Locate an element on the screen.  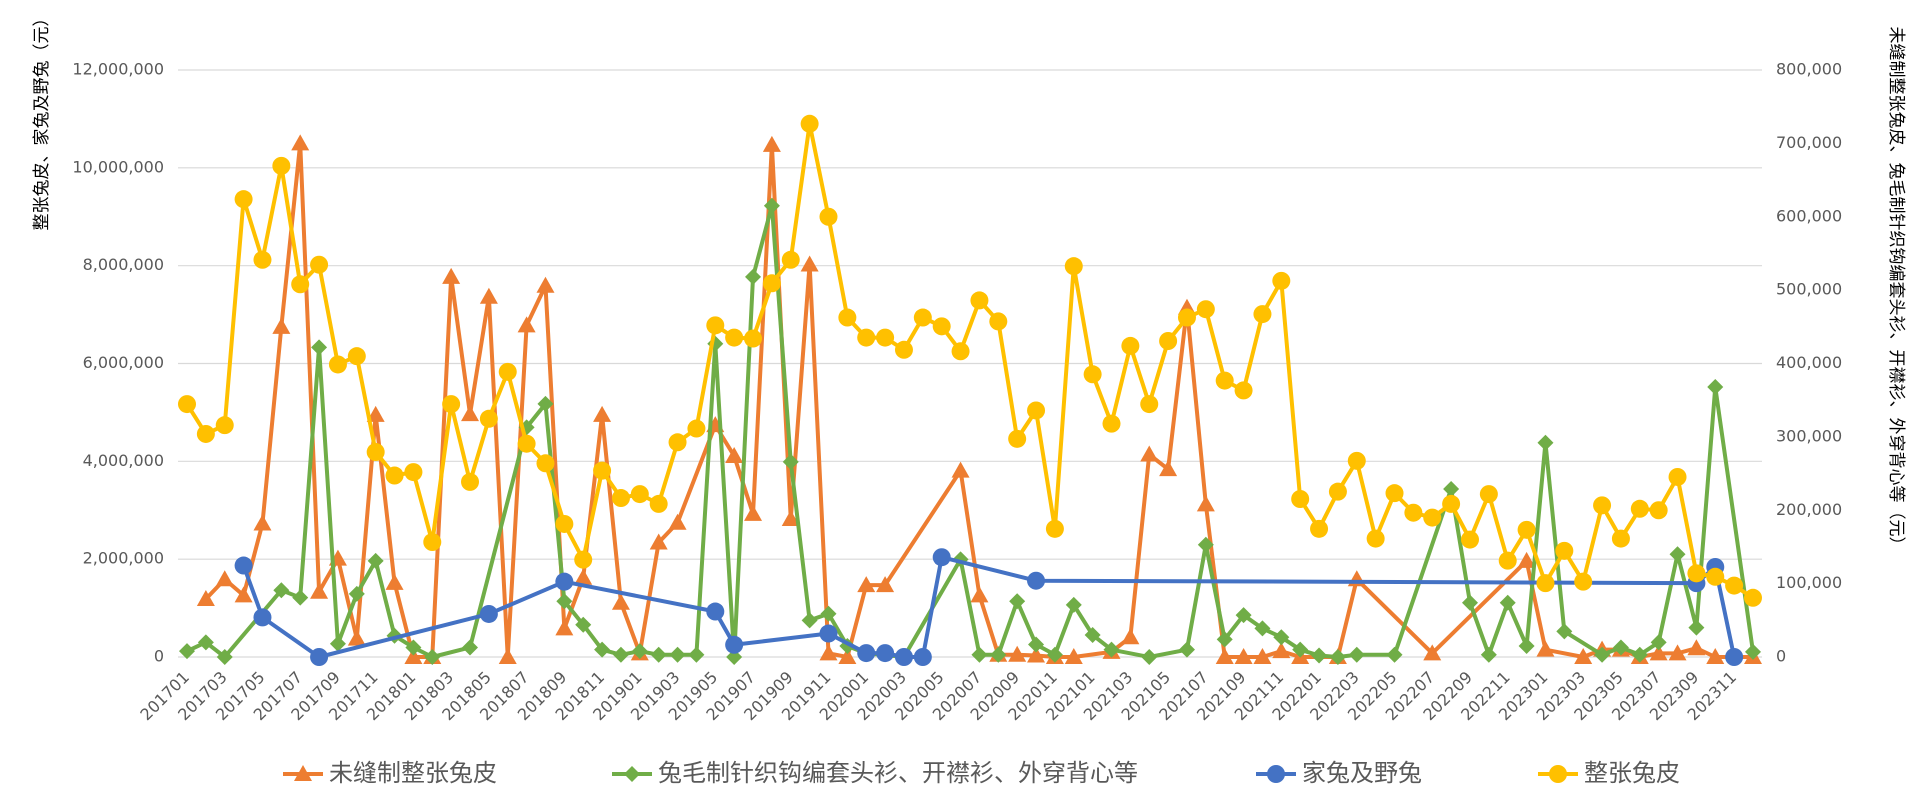
y2-tick-label: 800,000 is located at coordinates (1809, 69).